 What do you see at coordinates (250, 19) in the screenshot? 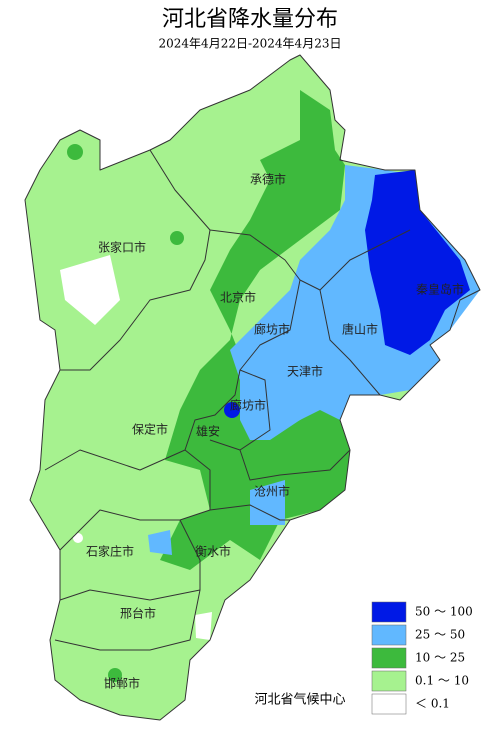
I see `title: 河北省降水量分布` at bounding box center [250, 19].